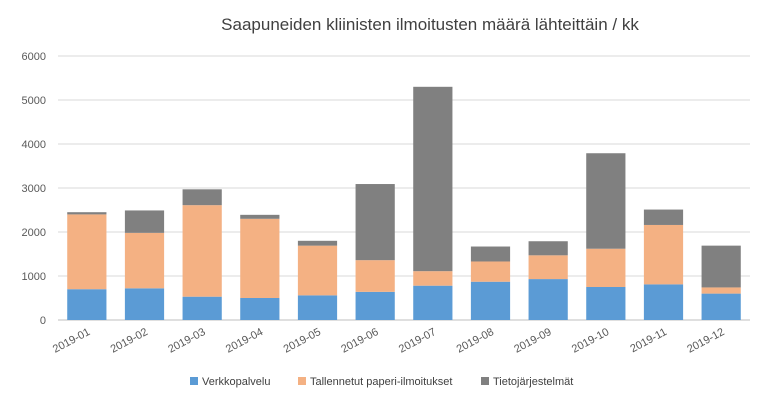 The height and width of the screenshot is (404, 768). I want to click on x-tick-label: 2019-04, so click(244, 341).